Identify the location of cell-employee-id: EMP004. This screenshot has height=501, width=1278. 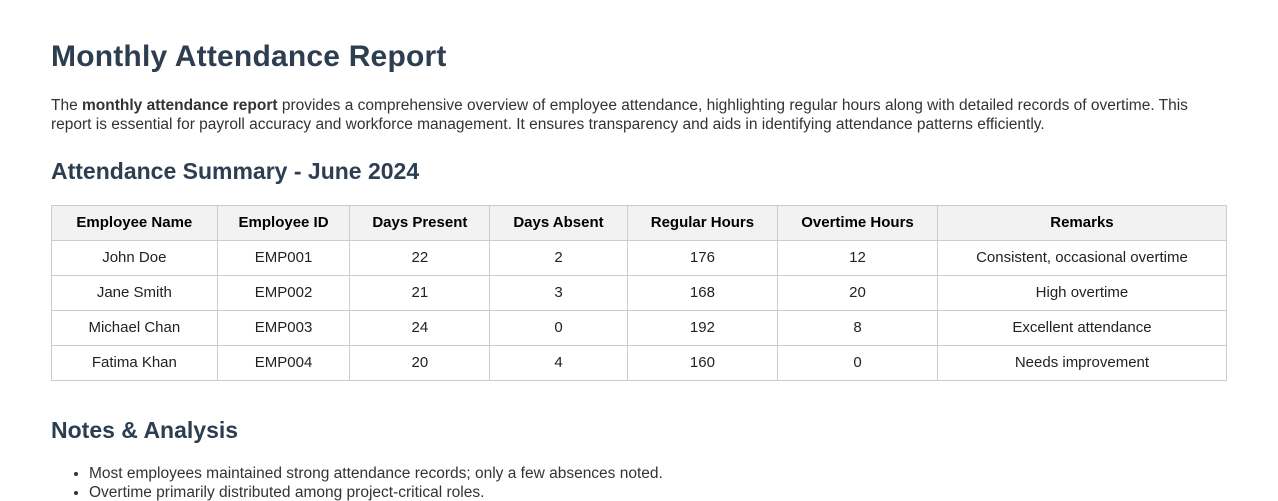
(283, 363).